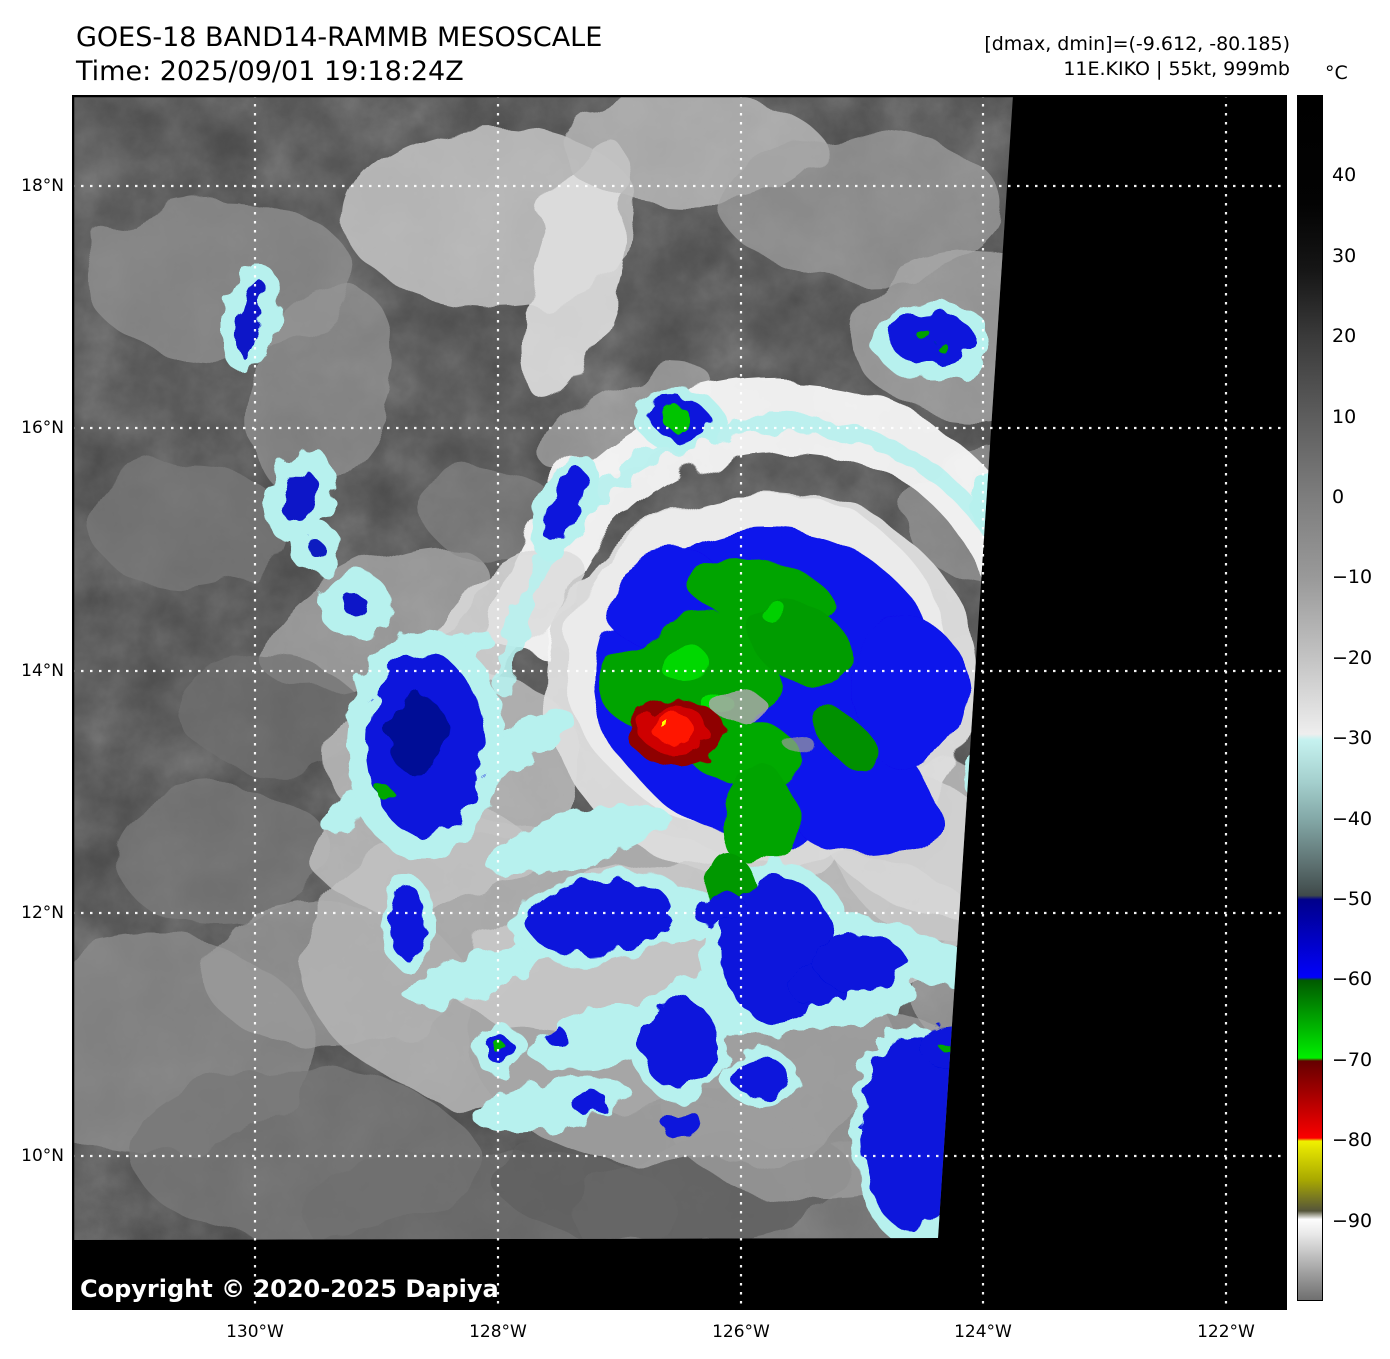 The image size is (1390, 1359). Describe the element at coordinates (1352, 1140) in the screenshot. I see `colorbar-tick-n80: −80` at that location.